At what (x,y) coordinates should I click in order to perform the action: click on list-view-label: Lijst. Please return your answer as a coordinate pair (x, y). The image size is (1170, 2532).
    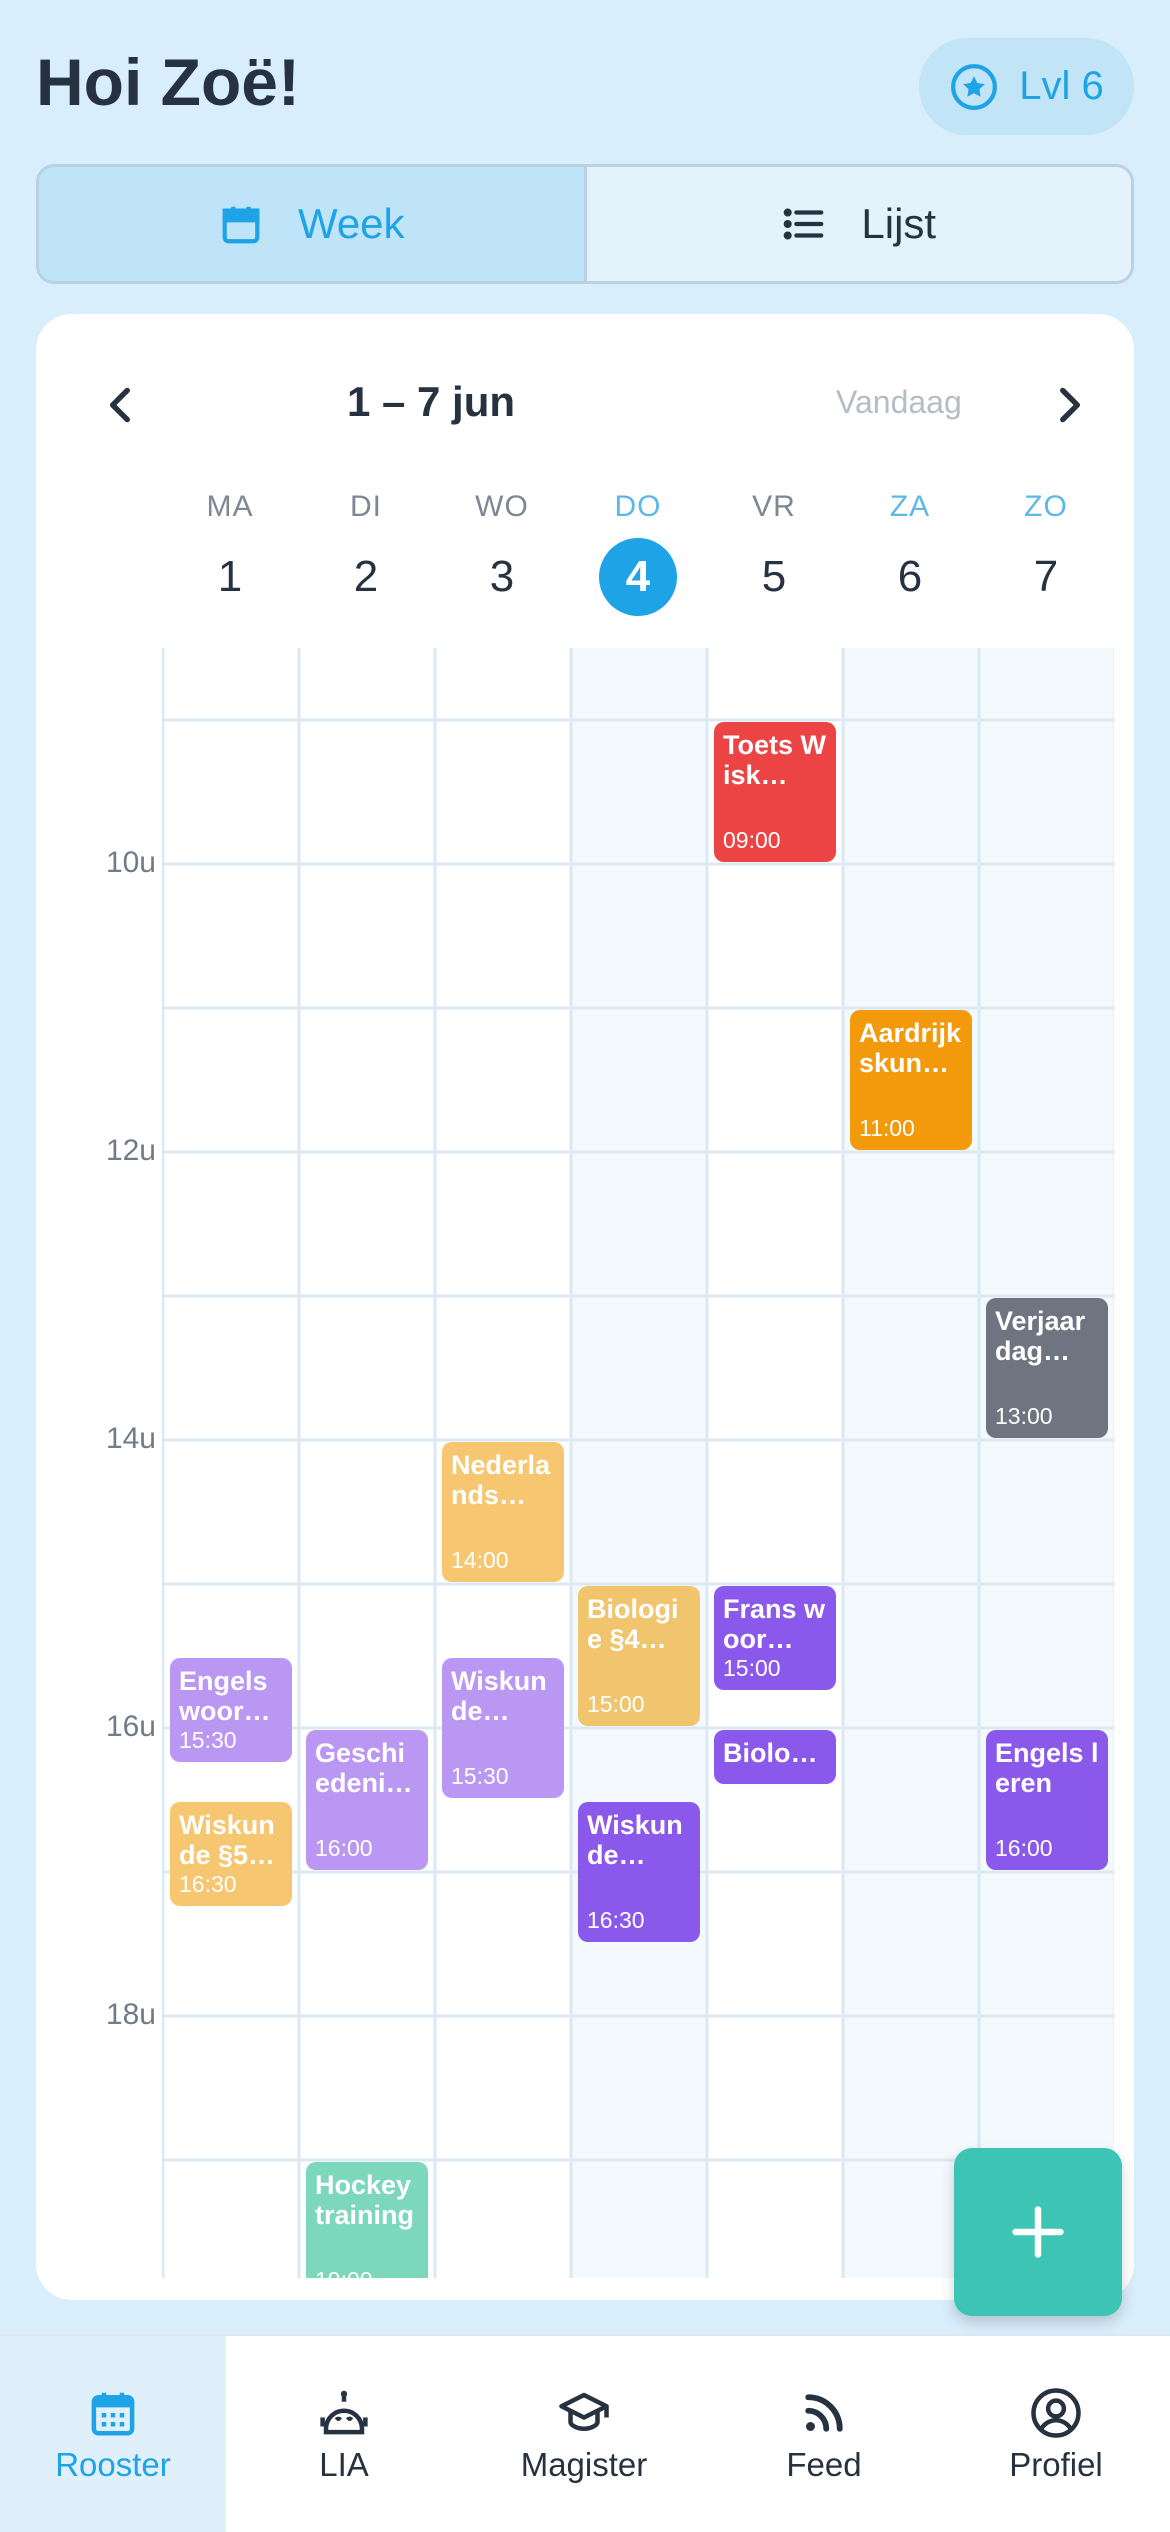
    Looking at the image, I should click on (899, 223).